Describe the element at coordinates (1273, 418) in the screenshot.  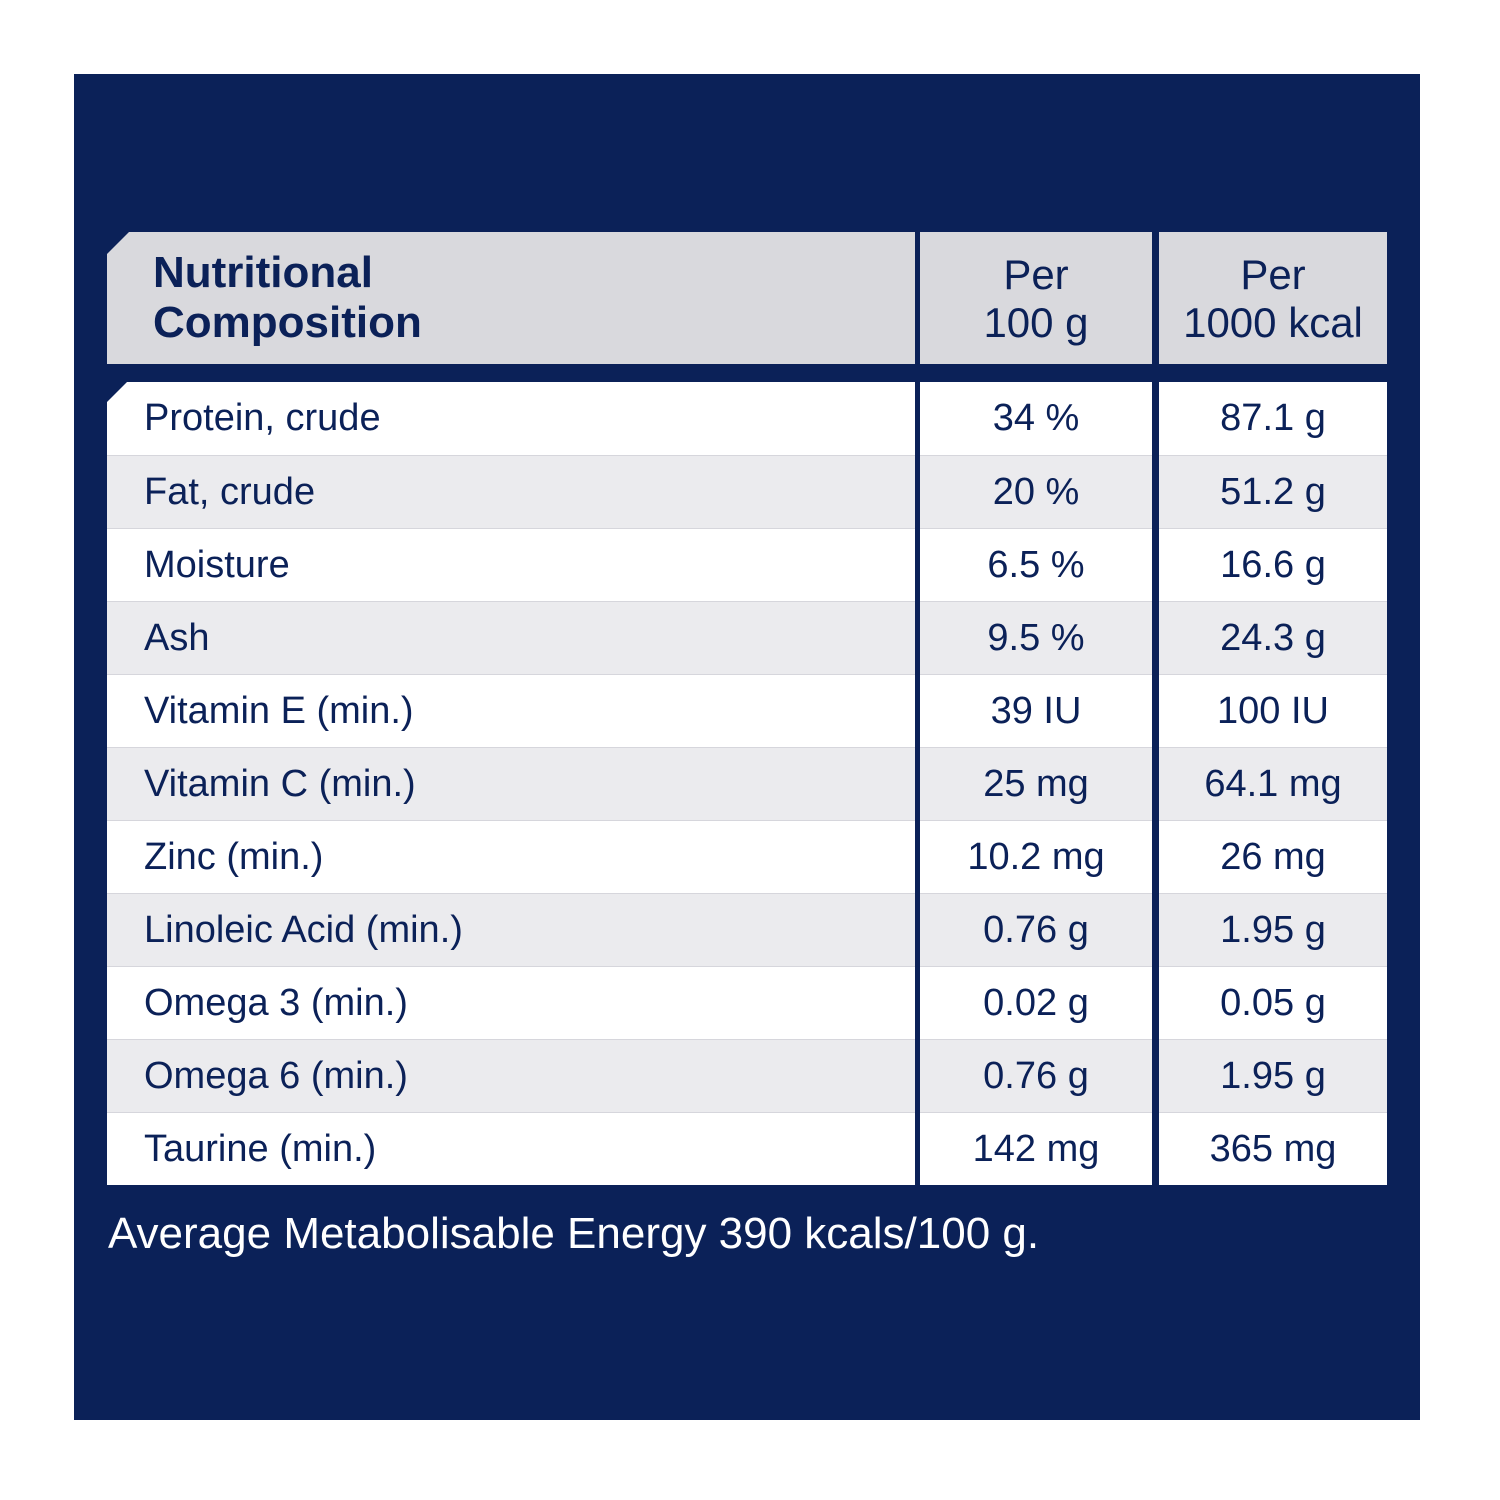
I see `value-per-1000kcal: 87.1 g` at that location.